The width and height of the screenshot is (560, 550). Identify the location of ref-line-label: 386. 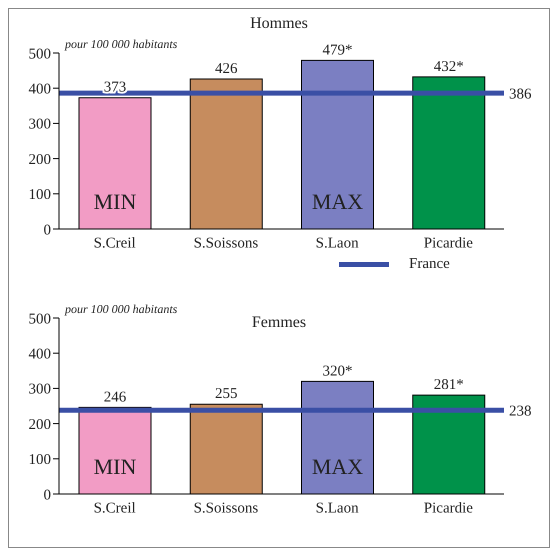
(520, 94).